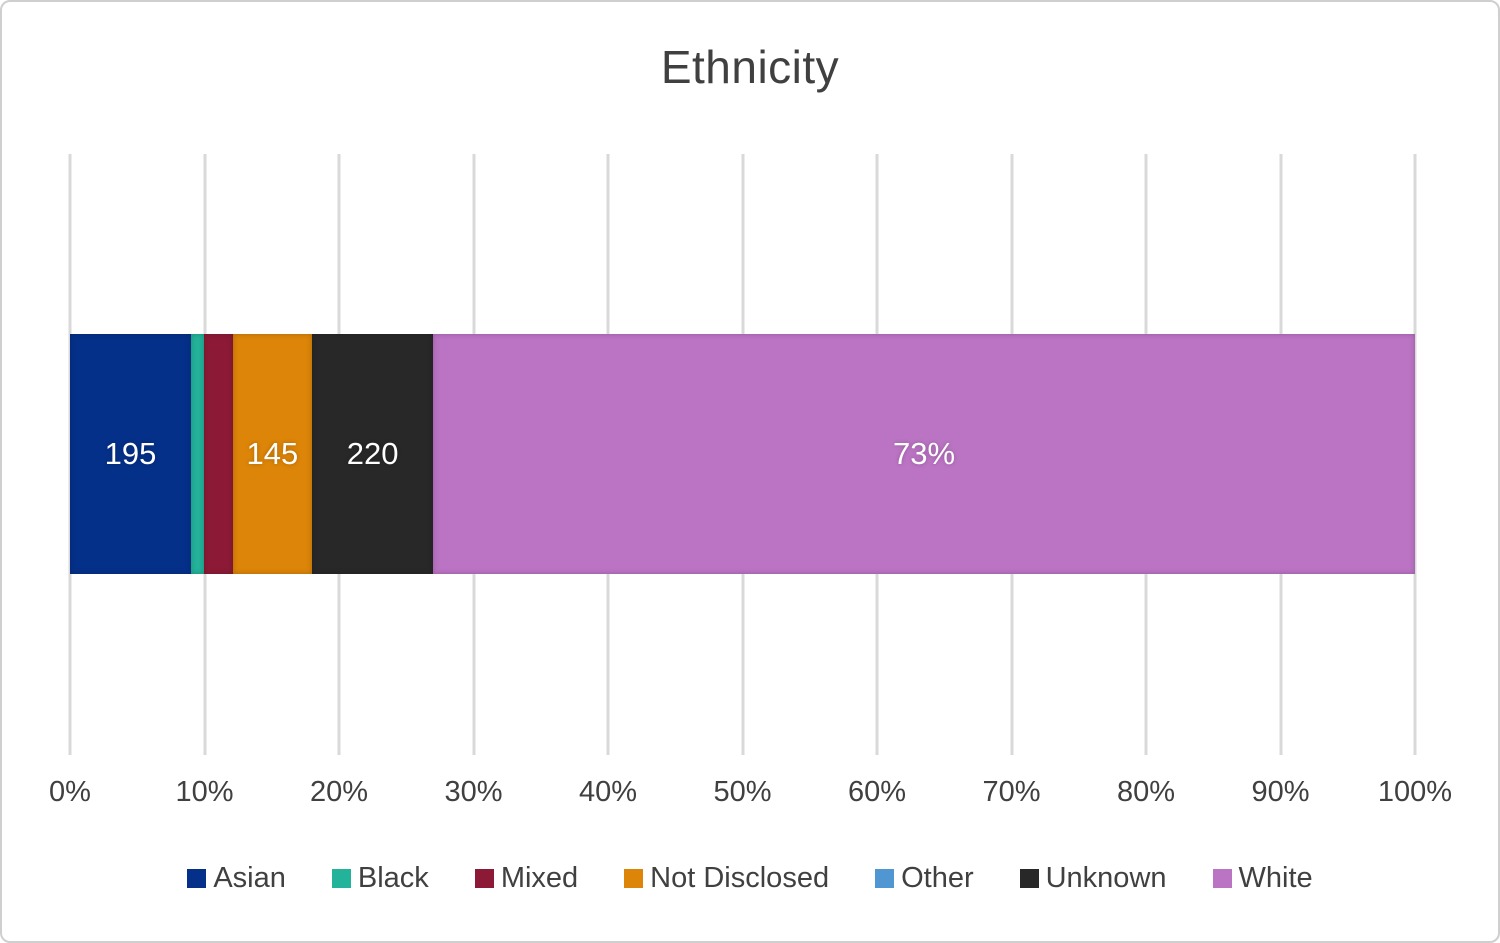 The width and height of the screenshot is (1500, 943). I want to click on bar-segment-asian: 195, so click(131, 454).